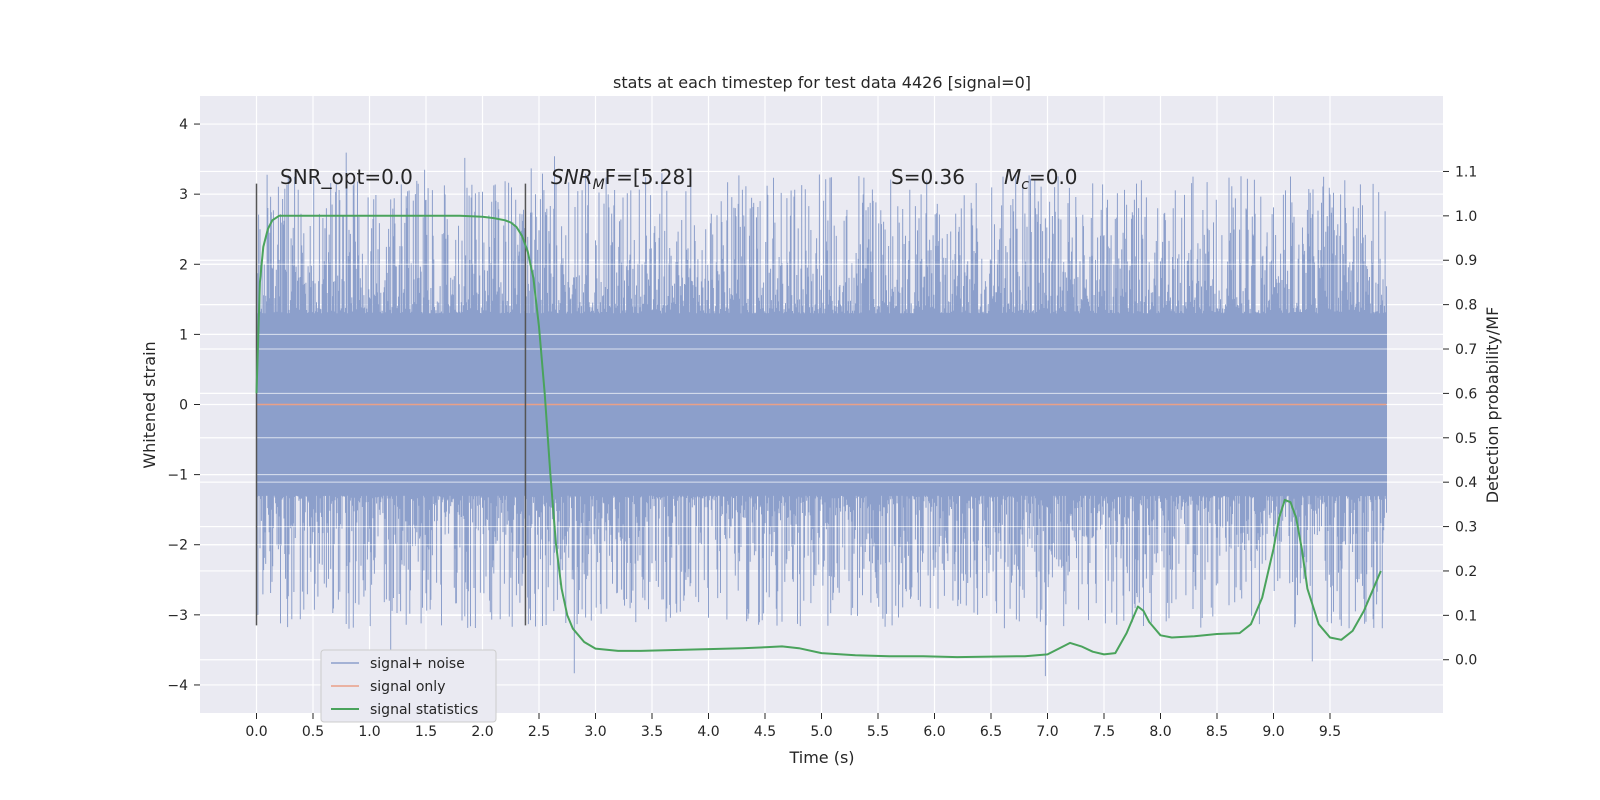 Image resolution: width=1600 pixels, height=800 pixels. I want to click on x-tick-label: 8.5, so click(1217, 732).